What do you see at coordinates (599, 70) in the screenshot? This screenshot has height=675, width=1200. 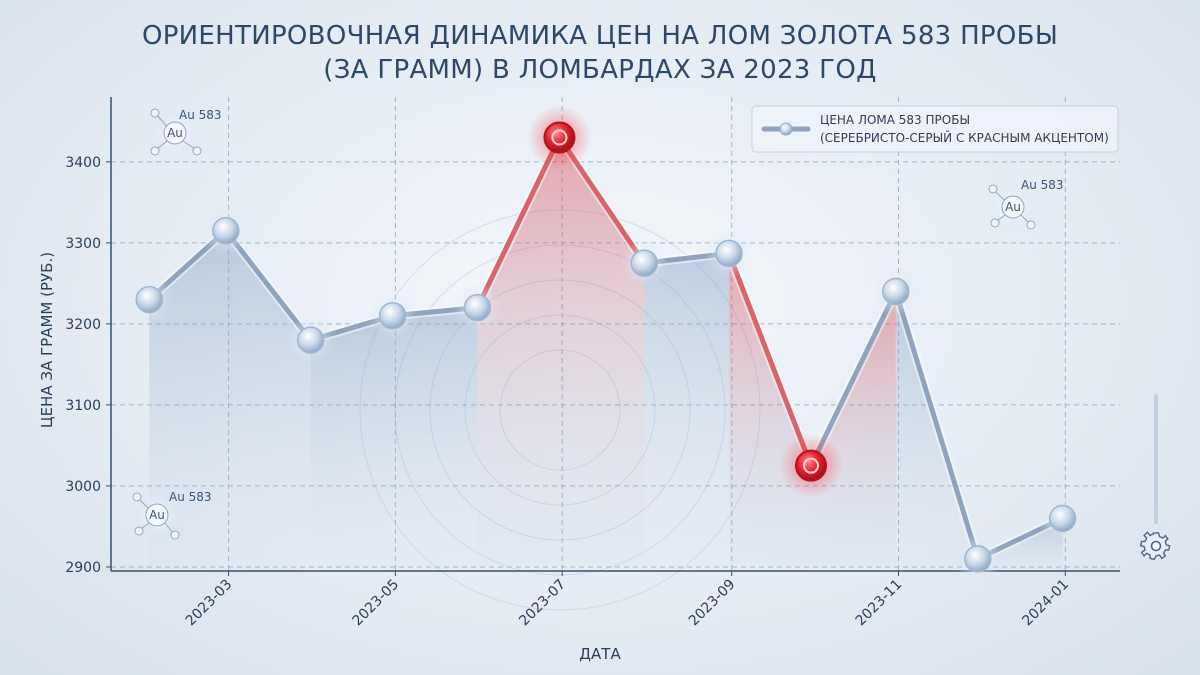 I see `chart-subtitle: (ЗА ГРАММ) В ЛОМБАРДАХ ЗА 2023 ГОД` at bounding box center [599, 70].